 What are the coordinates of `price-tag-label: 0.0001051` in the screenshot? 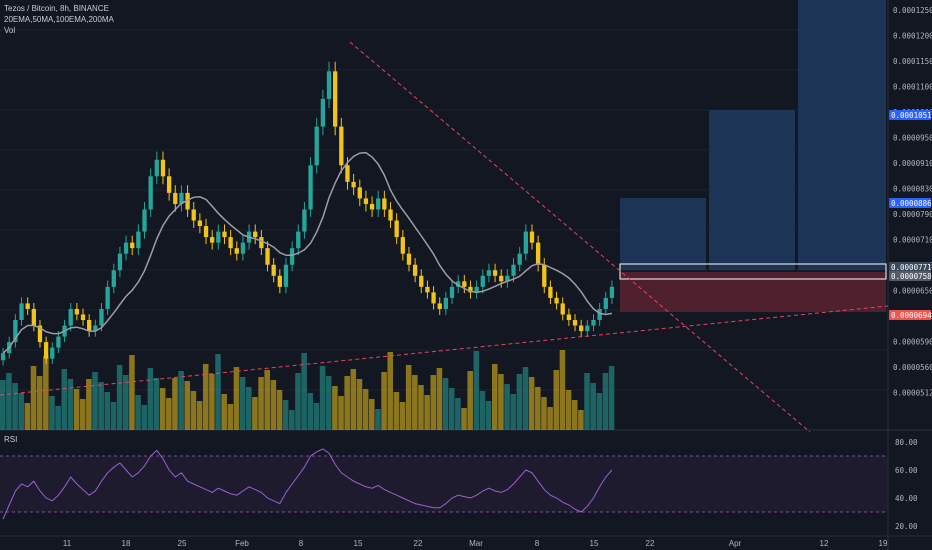 It's located at (911, 115).